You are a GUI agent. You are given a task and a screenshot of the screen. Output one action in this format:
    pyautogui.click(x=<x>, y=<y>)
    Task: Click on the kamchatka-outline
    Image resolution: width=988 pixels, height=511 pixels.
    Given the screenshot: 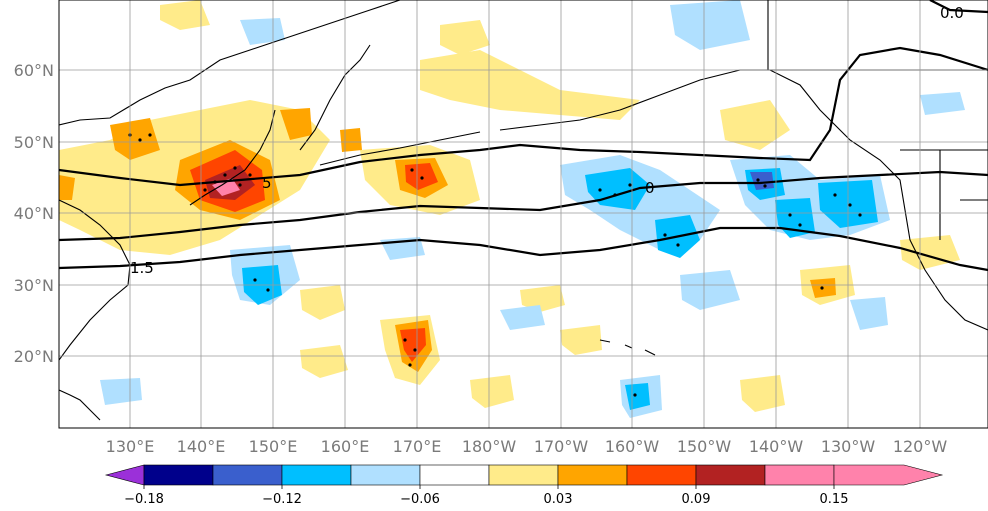 What is the action you would take?
    pyautogui.click(x=335, y=97)
    